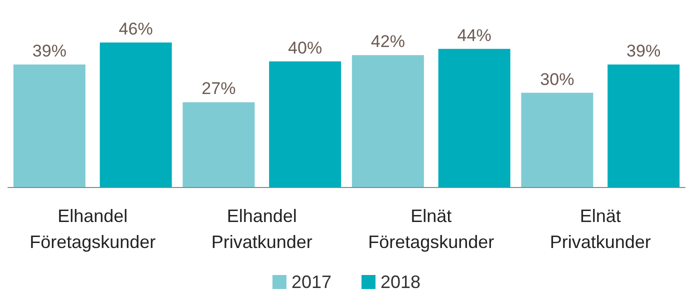  Describe the element at coordinates (600, 229) in the screenshot. I see `x-tick-label: Elnät Privatkunder` at that location.